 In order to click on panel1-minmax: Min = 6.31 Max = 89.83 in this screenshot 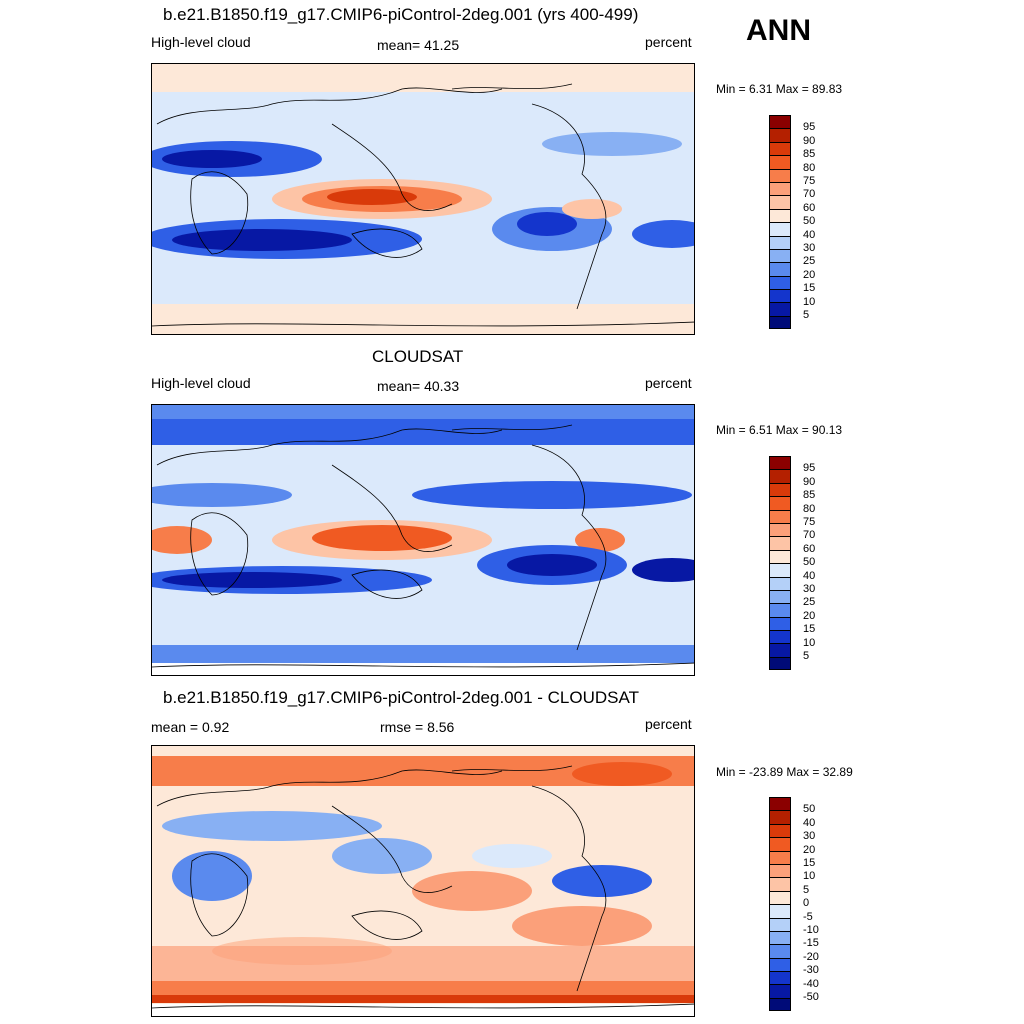, I will do `click(779, 89)`.